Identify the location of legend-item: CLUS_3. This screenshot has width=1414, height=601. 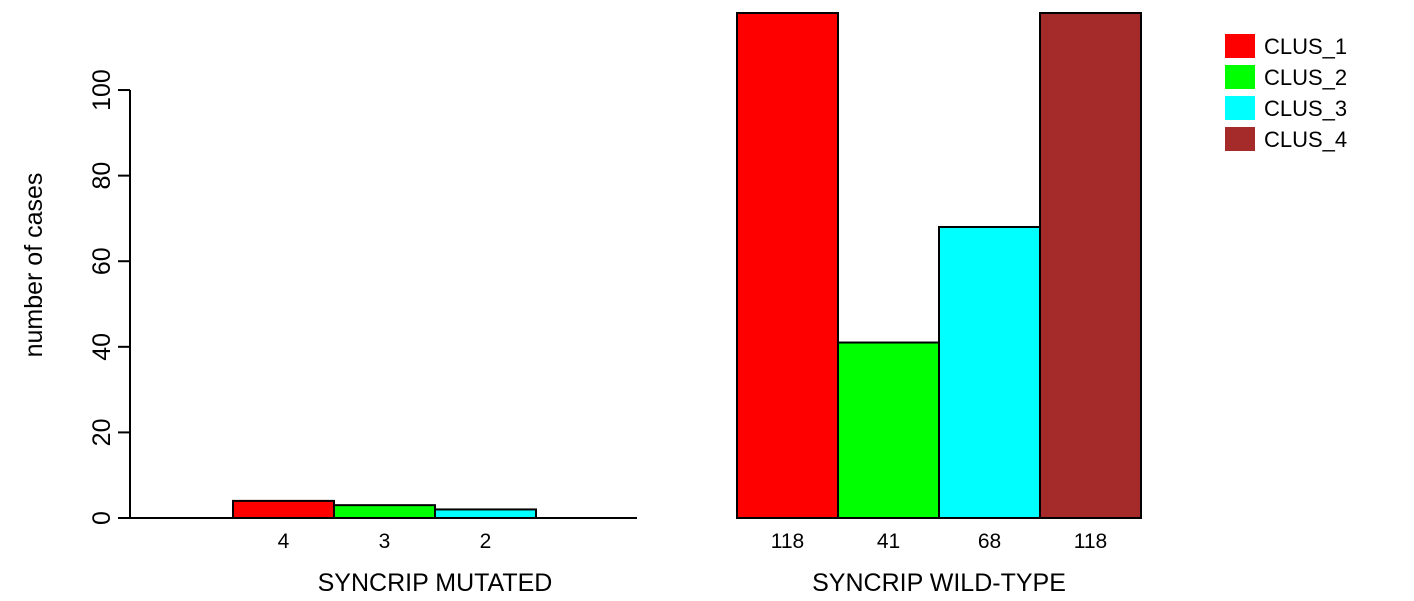
(1286, 108).